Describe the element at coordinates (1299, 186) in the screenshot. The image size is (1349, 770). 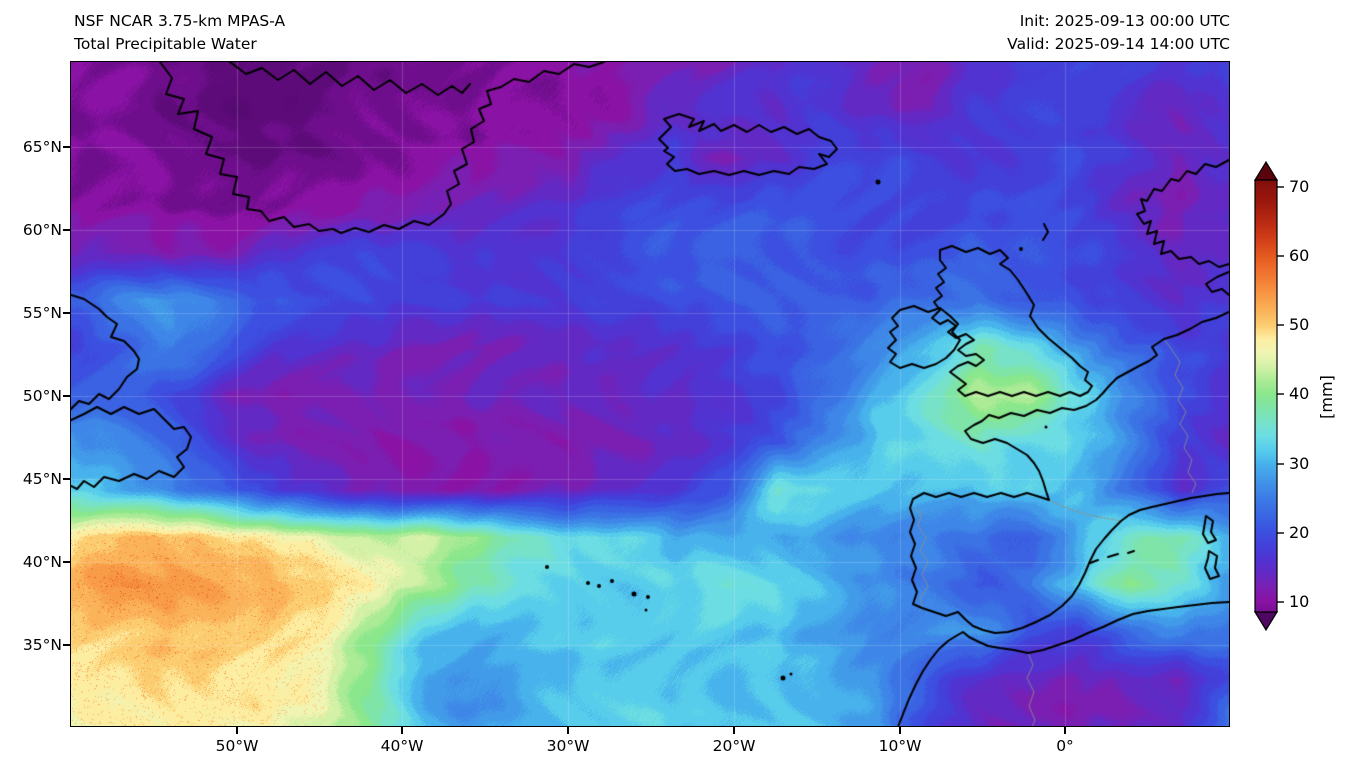
I see `colorbar-tick-label: 70` at that location.